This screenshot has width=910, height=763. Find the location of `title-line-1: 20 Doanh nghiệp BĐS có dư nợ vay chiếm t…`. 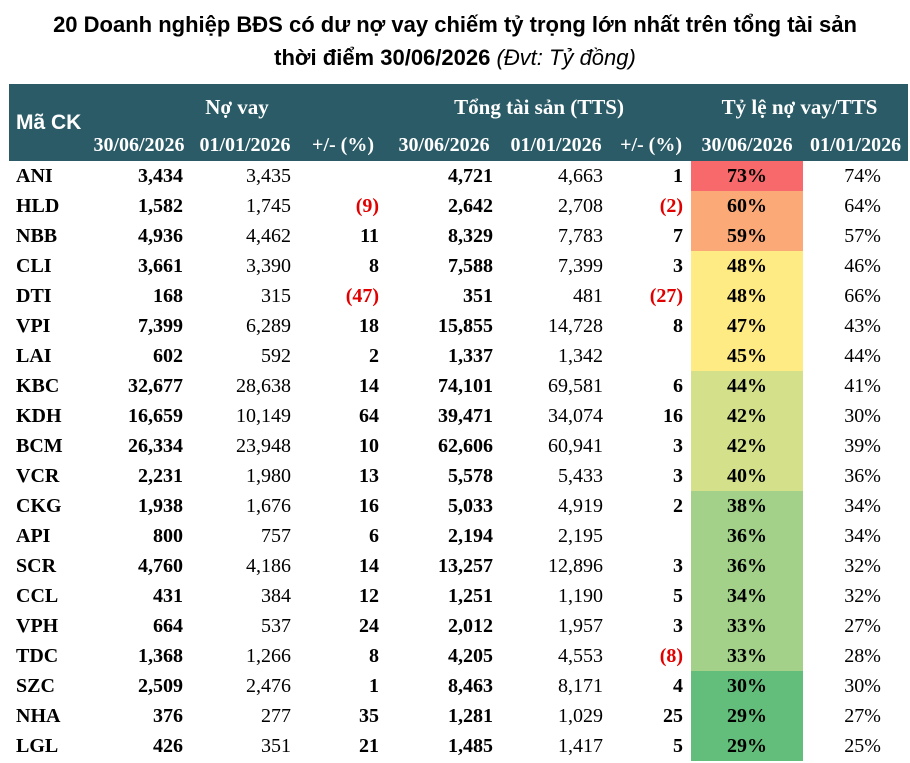

title-line-1: 20 Doanh nghiệp BĐS có dư nợ vay chiếm t… is located at coordinates (455, 24).